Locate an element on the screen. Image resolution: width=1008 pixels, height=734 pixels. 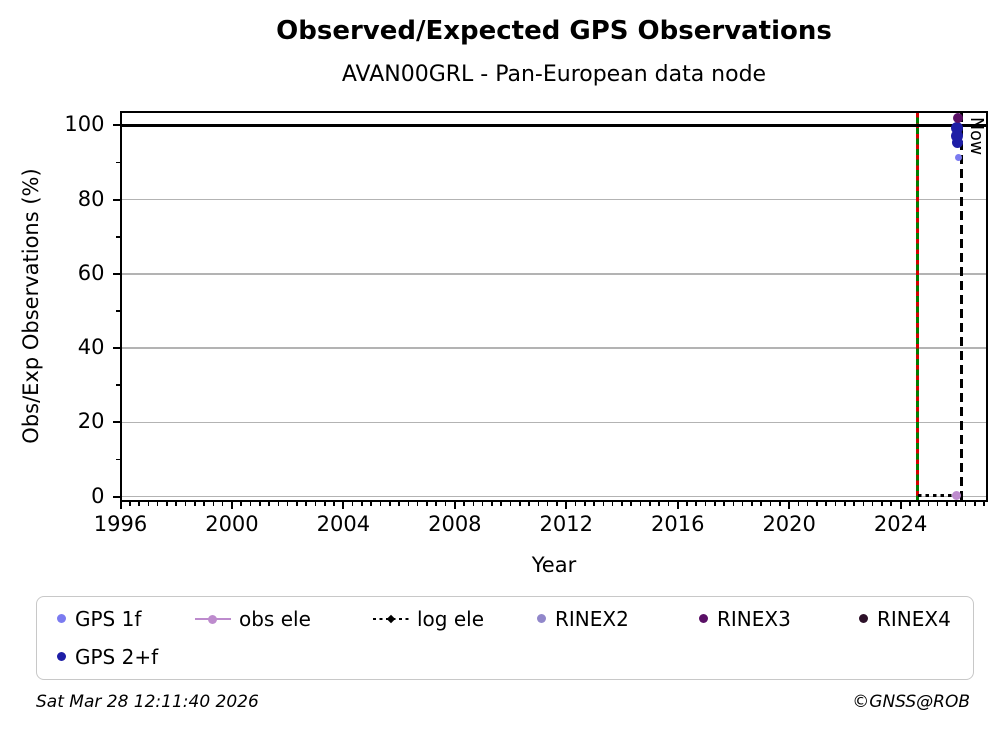
x-tick-label: 2012 is located at coordinates (566, 524).